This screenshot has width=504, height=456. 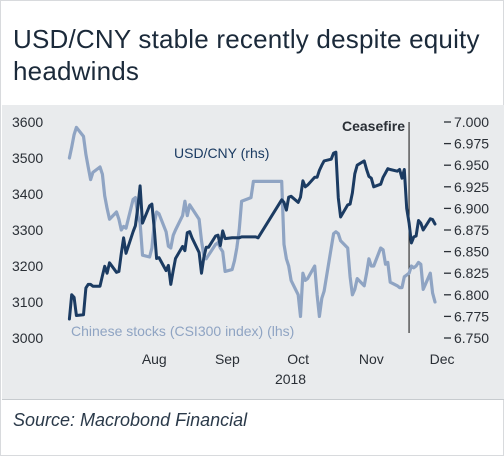 What do you see at coordinates (471, 316) in the screenshot?
I see `right-tick-label: 6.775` at bounding box center [471, 316].